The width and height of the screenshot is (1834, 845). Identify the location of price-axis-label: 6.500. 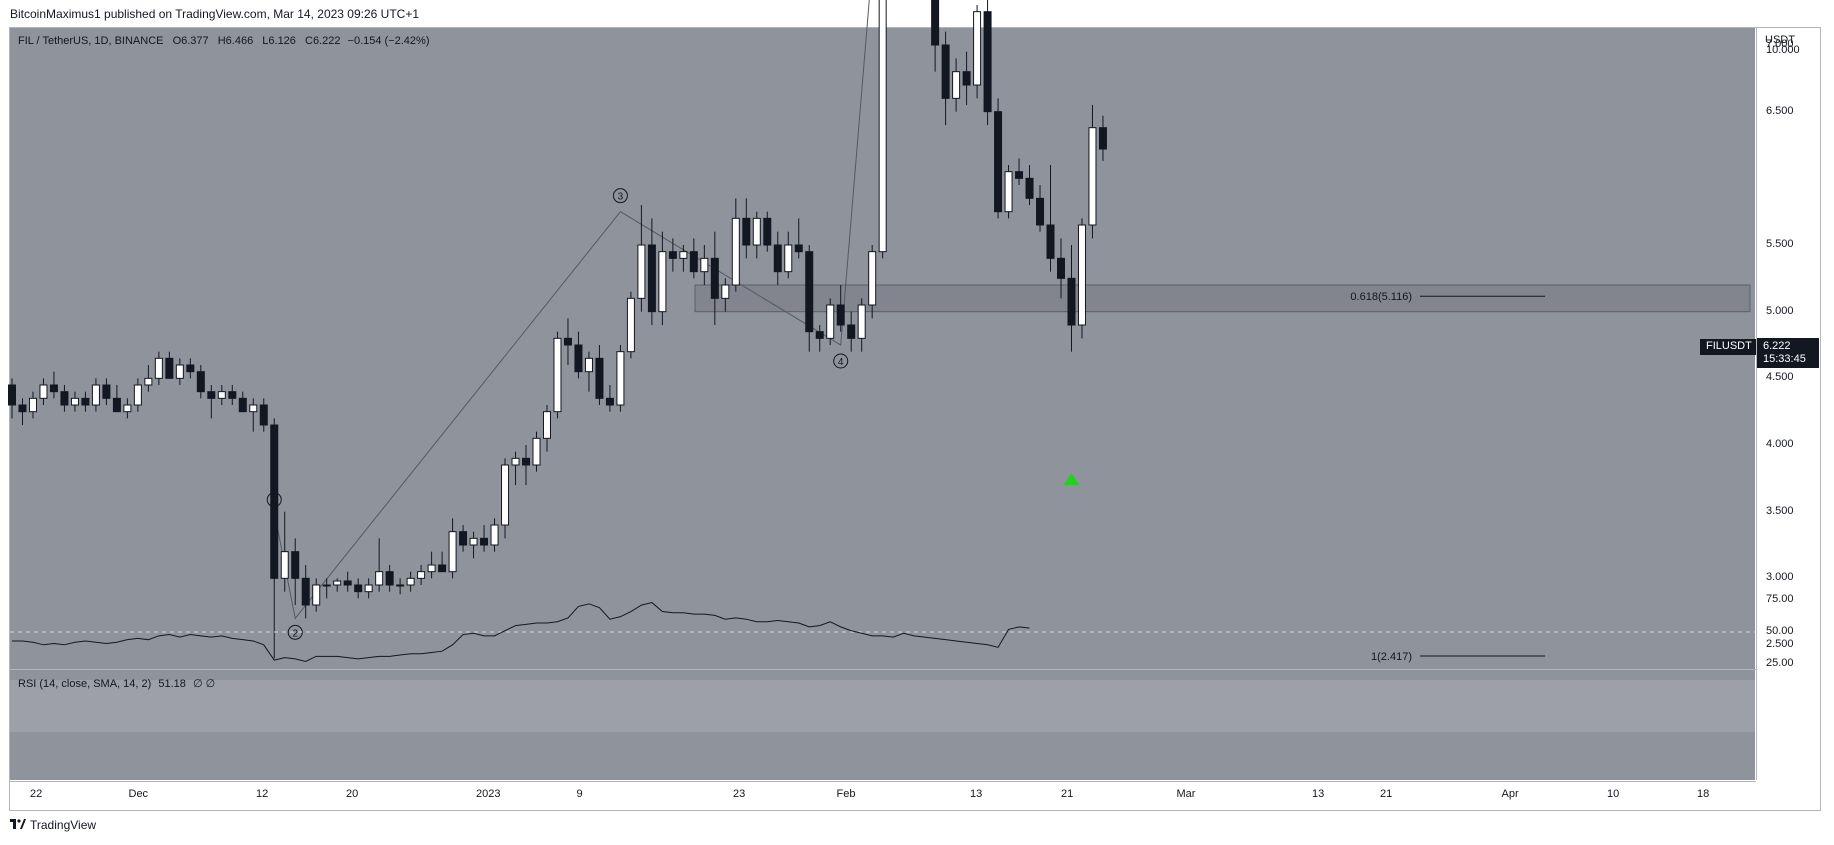
(1780, 110).